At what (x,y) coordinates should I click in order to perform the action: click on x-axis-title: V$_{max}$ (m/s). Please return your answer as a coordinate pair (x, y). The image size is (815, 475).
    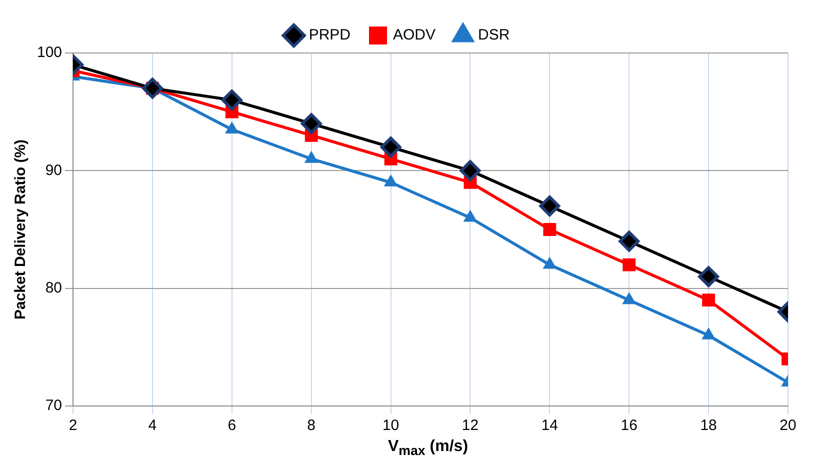
    Looking at the image, I should click on (428, 448).